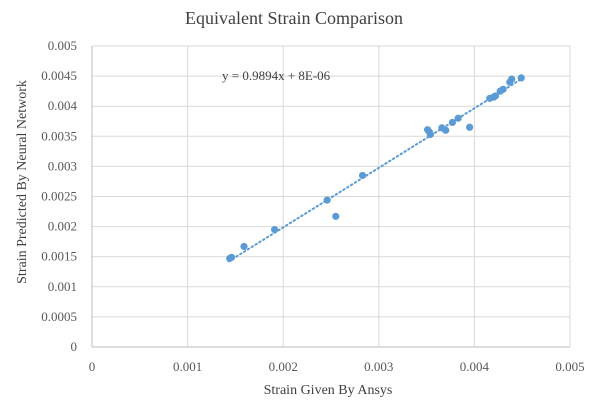 This screenshot has width=602, height=408. I want to click on y-tick-label: 0.0015, so click(59, 256).